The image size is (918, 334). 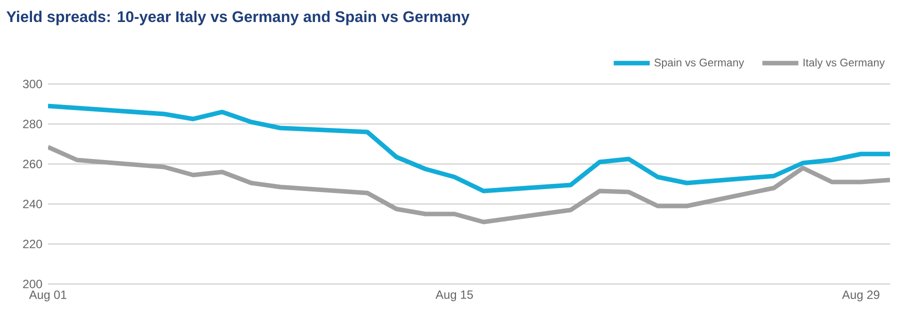 What do you see at coordinates (32, 244) in the screenshot?
I see `y-tick-label: 220` at bounding box center [32, 244].